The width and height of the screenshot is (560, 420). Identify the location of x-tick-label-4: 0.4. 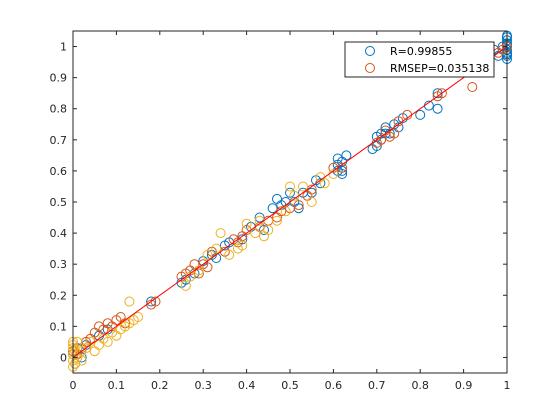
(247, 385).